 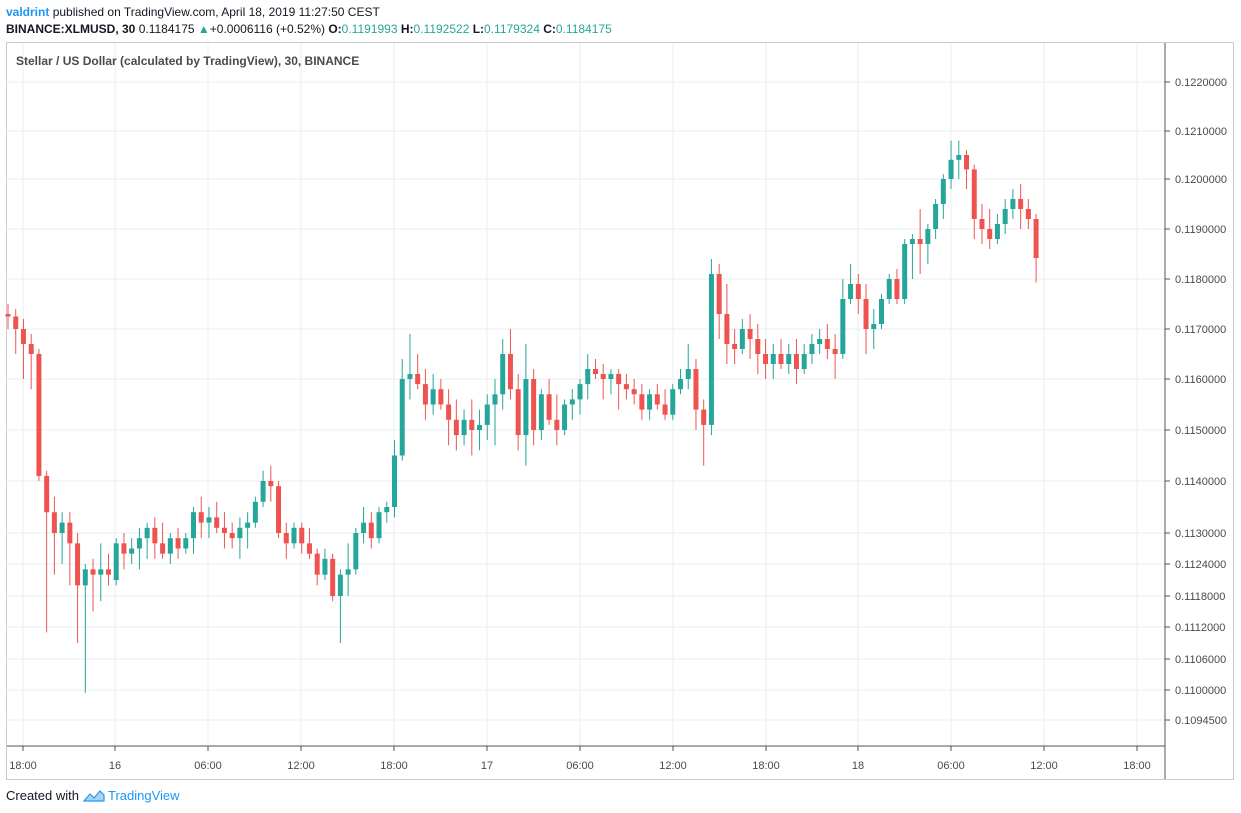 What do you see at coordinates (1201, 180) in the screenshot?
I see `y-tick-label: 0.1200000` at bounding box center [1201, 180].